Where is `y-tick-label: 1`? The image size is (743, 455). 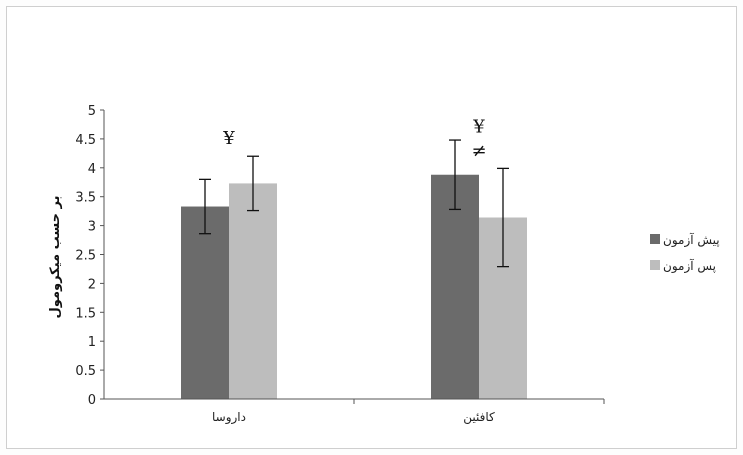 y-tick-label: 1 is located at coordinates (92, 342).